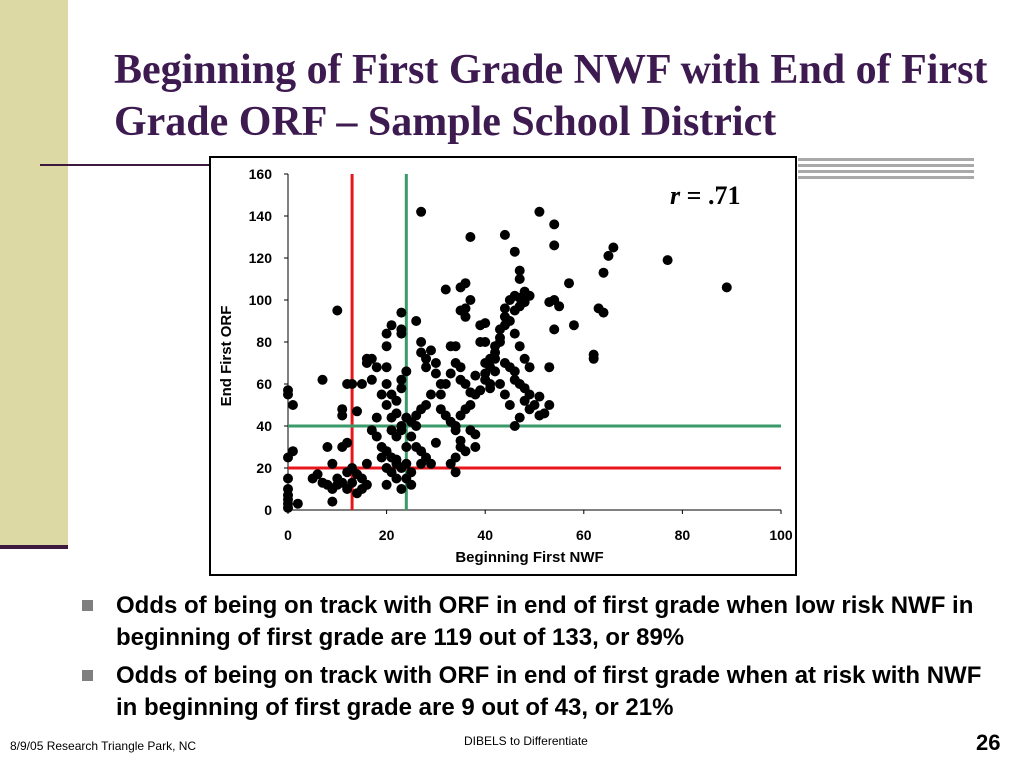 This screenshot has width=1024, height=768. Describe the element at coordinates (34, 547) in the screenshot. I see `sidebar-divider` at that location.